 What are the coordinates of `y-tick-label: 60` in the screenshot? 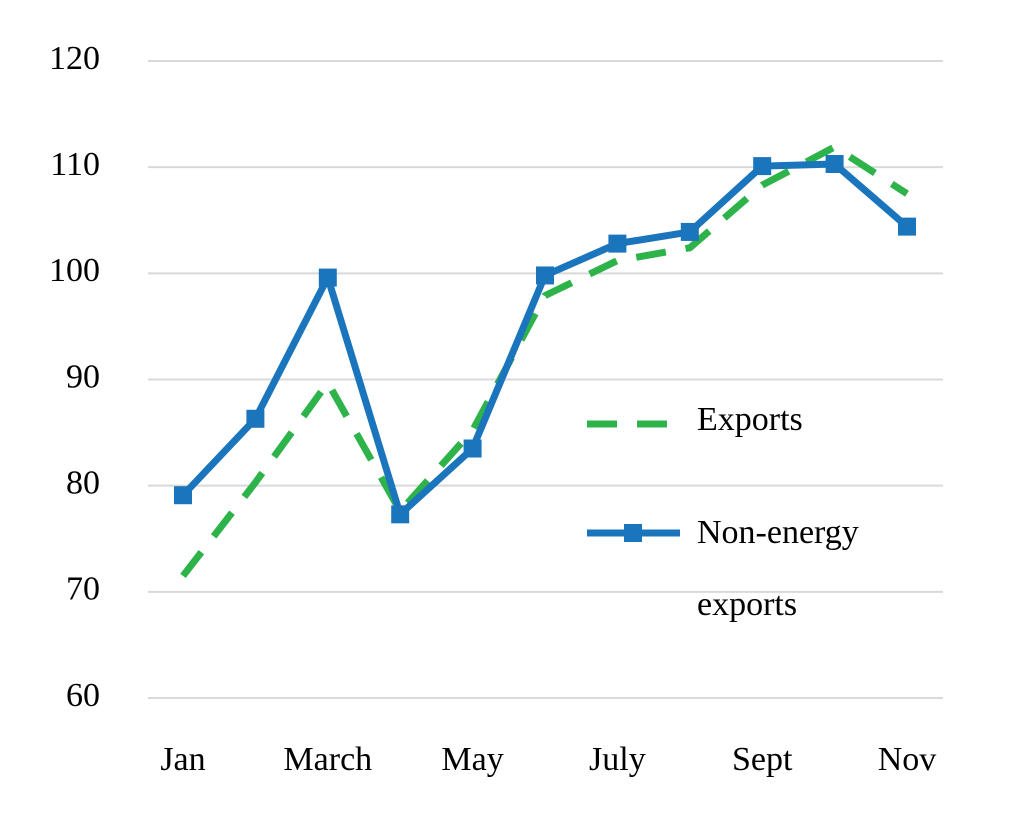 It's located at (83, 695).